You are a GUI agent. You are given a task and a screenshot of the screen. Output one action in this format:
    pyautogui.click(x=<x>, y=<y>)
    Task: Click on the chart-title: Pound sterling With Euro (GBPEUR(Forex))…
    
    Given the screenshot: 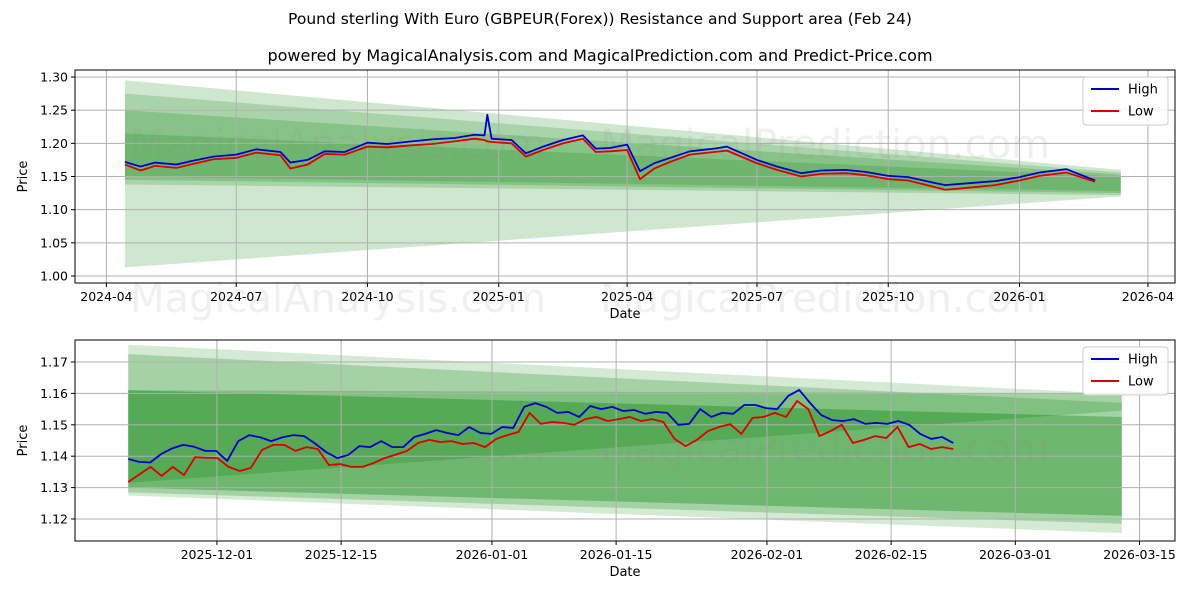 What is the action you would take?
    pyautogui.click(x=600, y=19)
    